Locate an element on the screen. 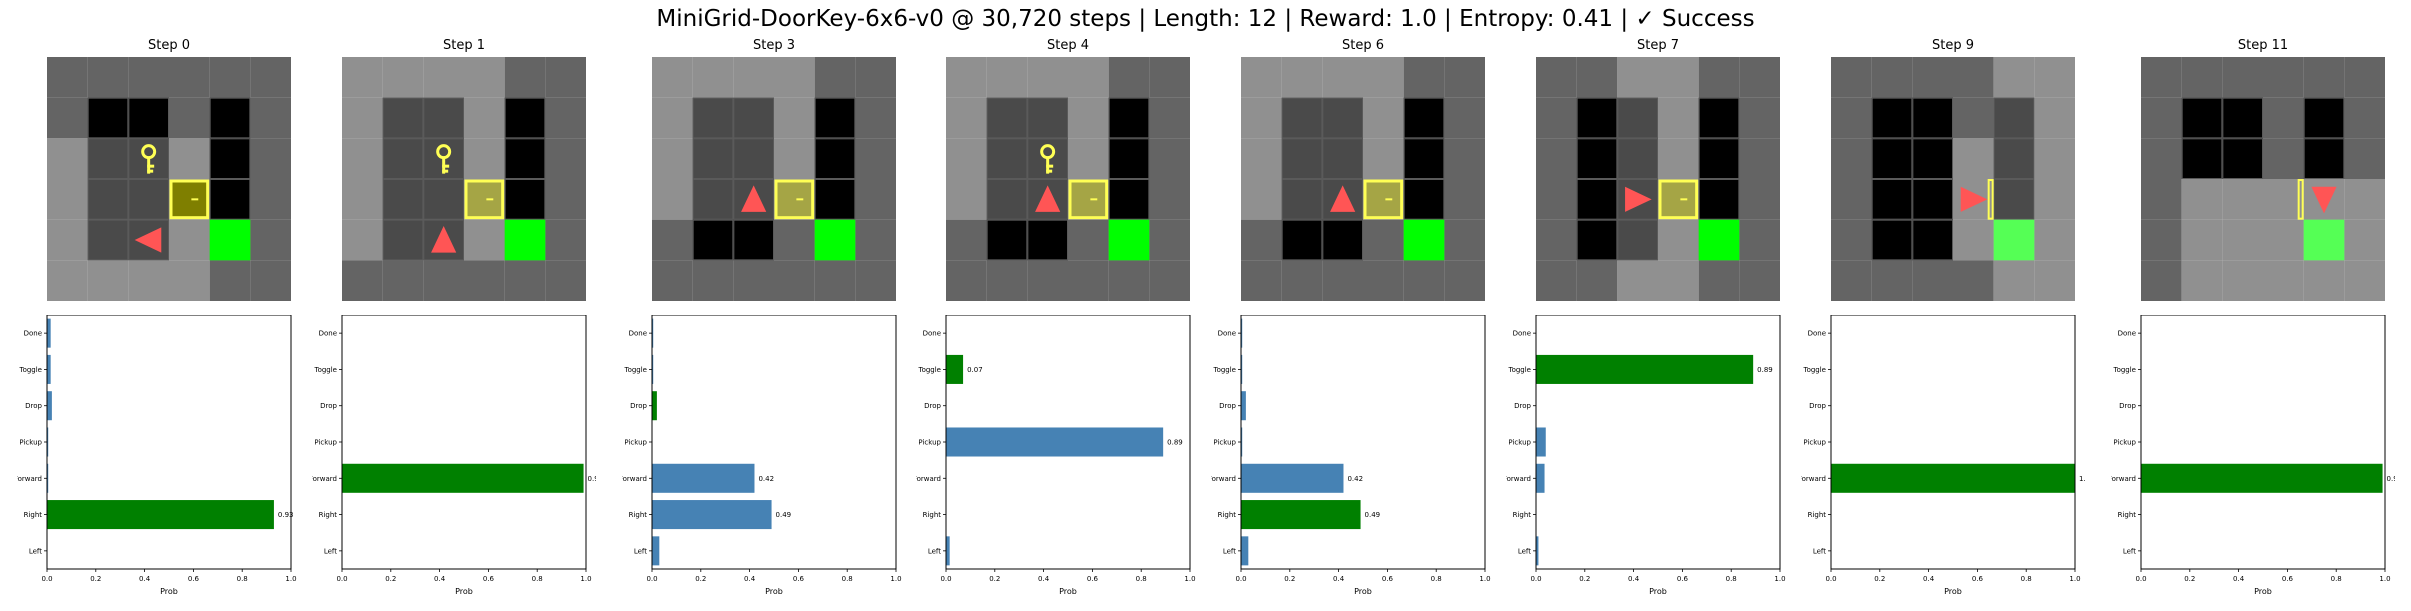  bar-value-label: 0.07 is located at coordinates (975, 370).